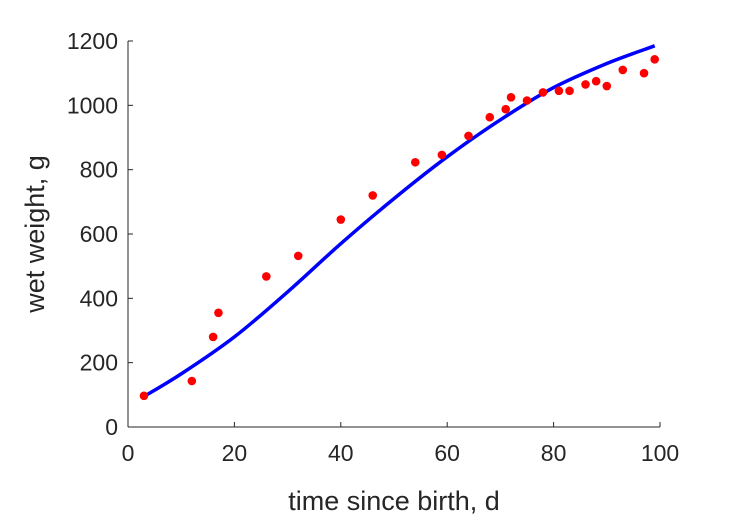 This screenshot has height=521, width=729. I want to click on x-tick-label: 20, so click(235, 453).